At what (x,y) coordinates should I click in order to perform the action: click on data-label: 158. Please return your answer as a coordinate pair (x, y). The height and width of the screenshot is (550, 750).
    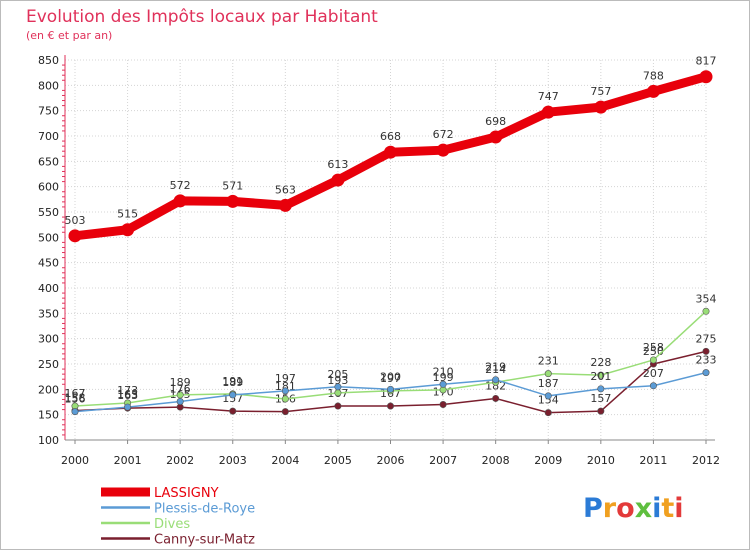
    Looking at the image, I should click on (75, 398).